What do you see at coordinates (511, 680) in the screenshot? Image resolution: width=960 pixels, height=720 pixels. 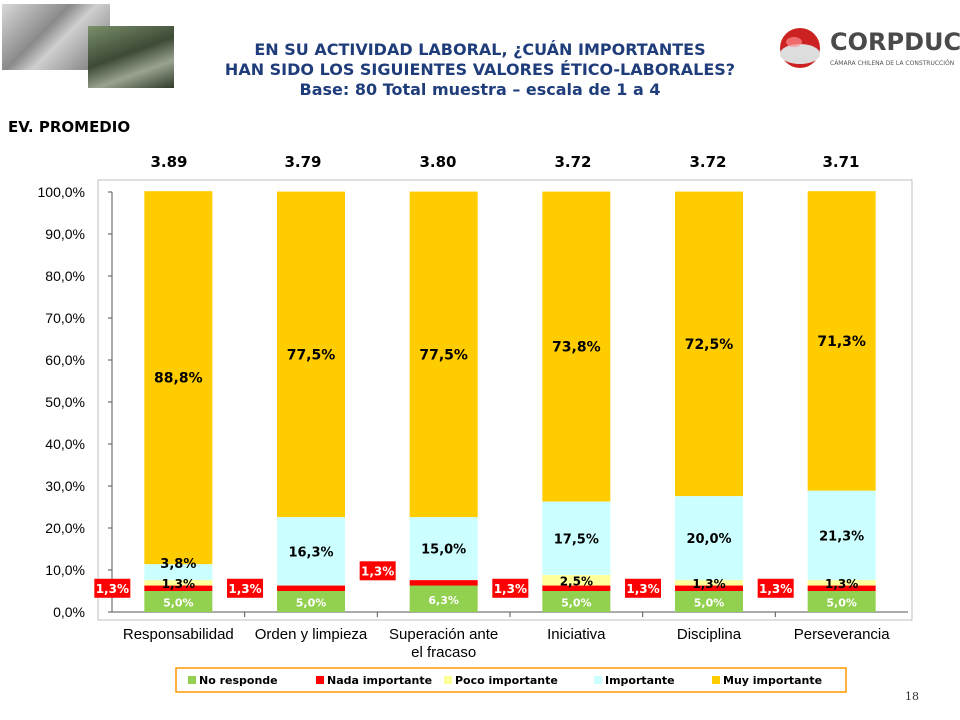 I see `legend-box` at bounding box center [511, 680].